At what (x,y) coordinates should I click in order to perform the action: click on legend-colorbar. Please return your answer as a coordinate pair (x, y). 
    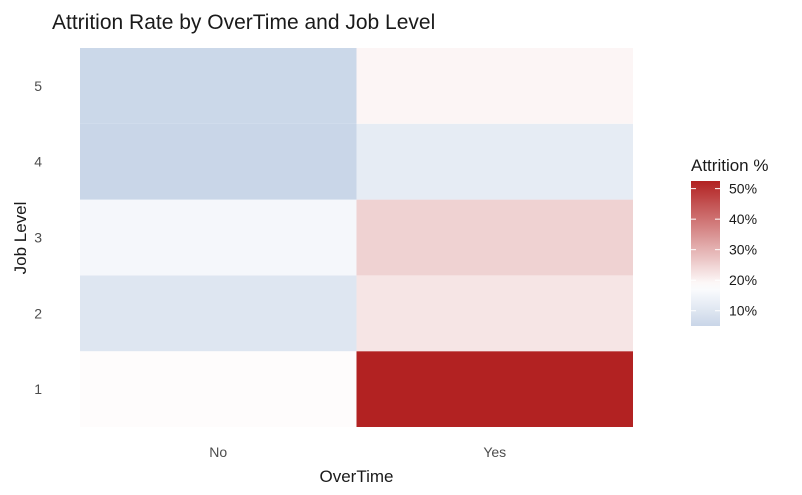
    Looking at the image, I should click on (705, 253).